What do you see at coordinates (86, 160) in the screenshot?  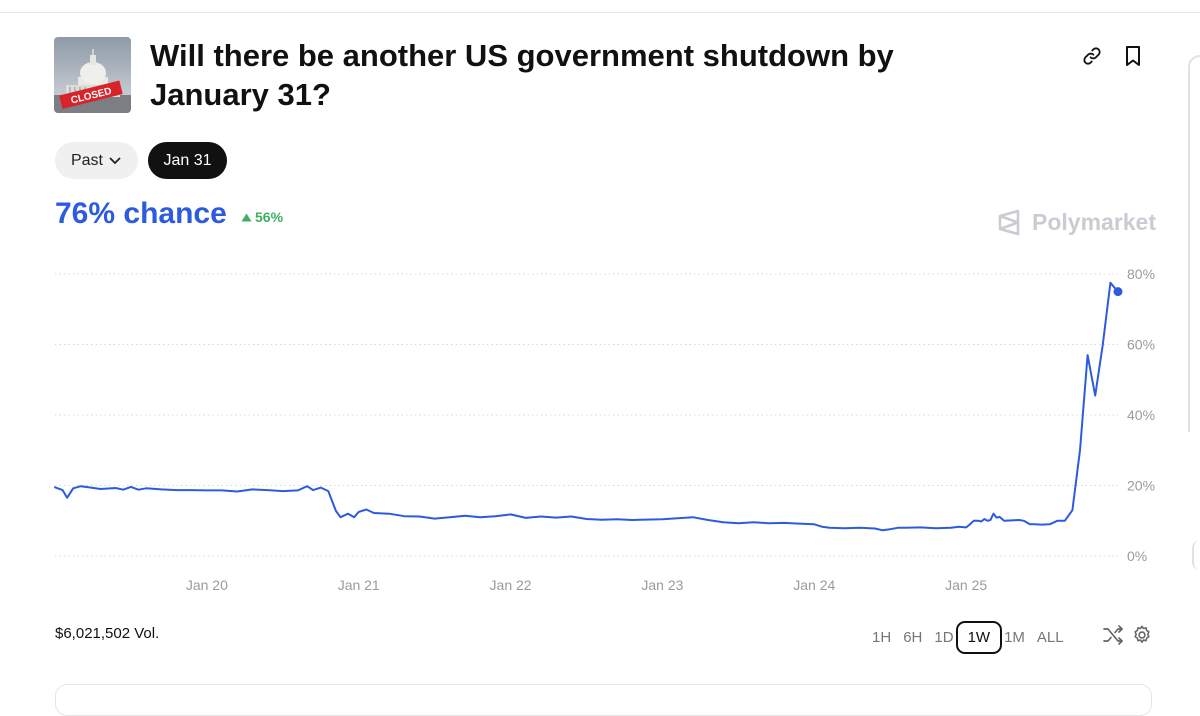 I see `past-label: Past` at bounding box center [86, 160].